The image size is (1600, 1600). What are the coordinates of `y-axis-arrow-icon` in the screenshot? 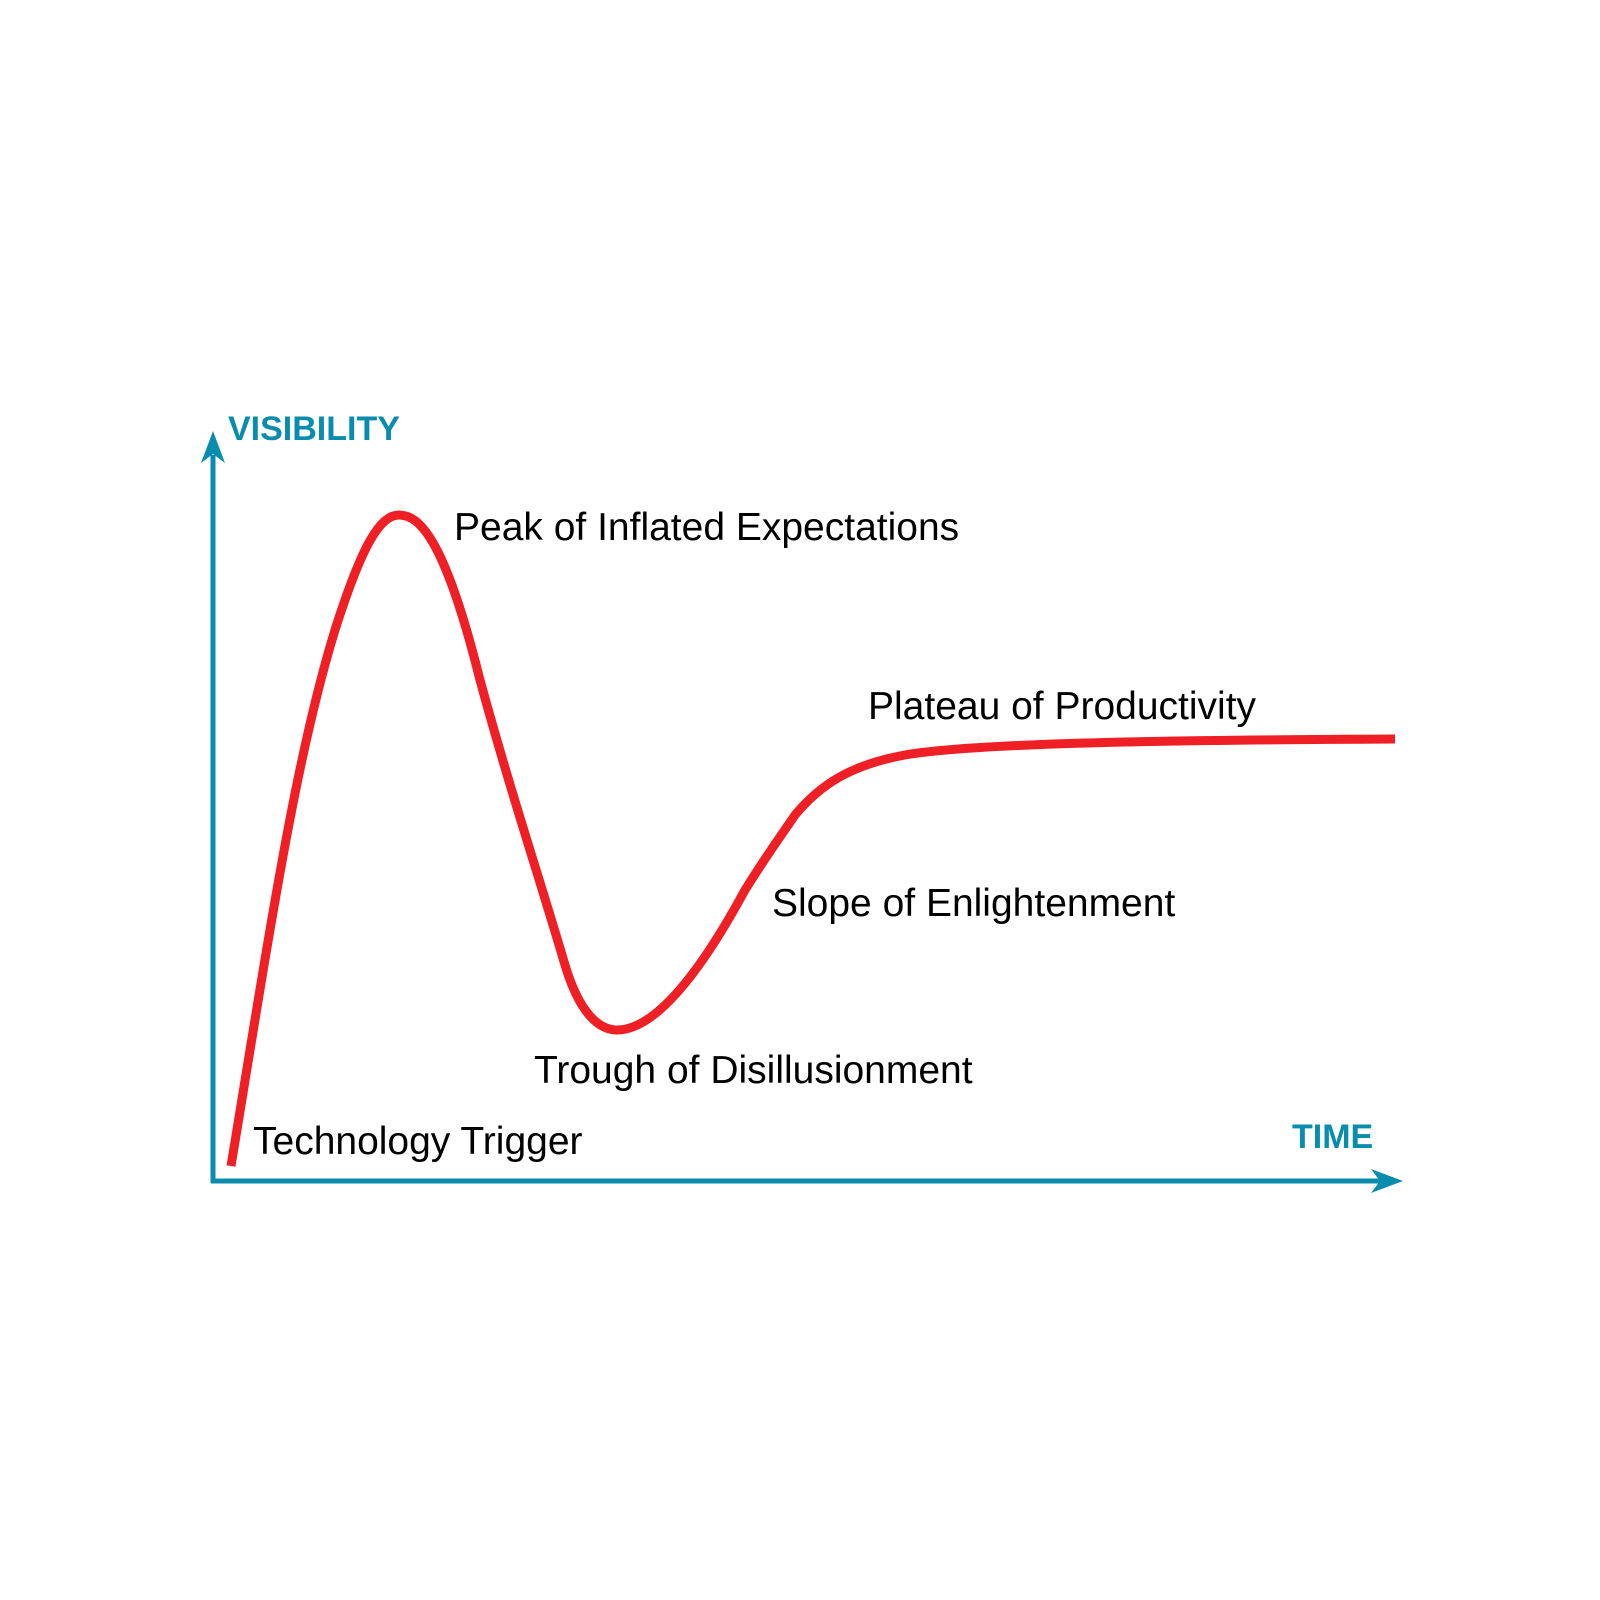 It's located at (213, 447).